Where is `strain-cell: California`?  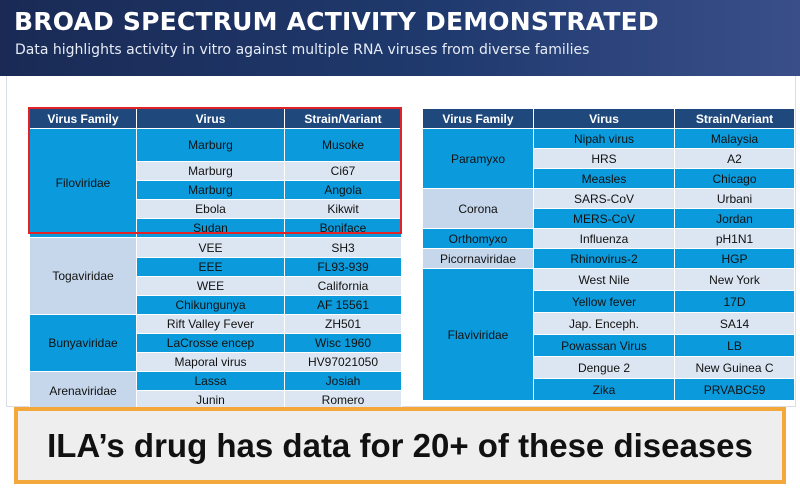
strain-cell: California is located at coordinates (343, 286).